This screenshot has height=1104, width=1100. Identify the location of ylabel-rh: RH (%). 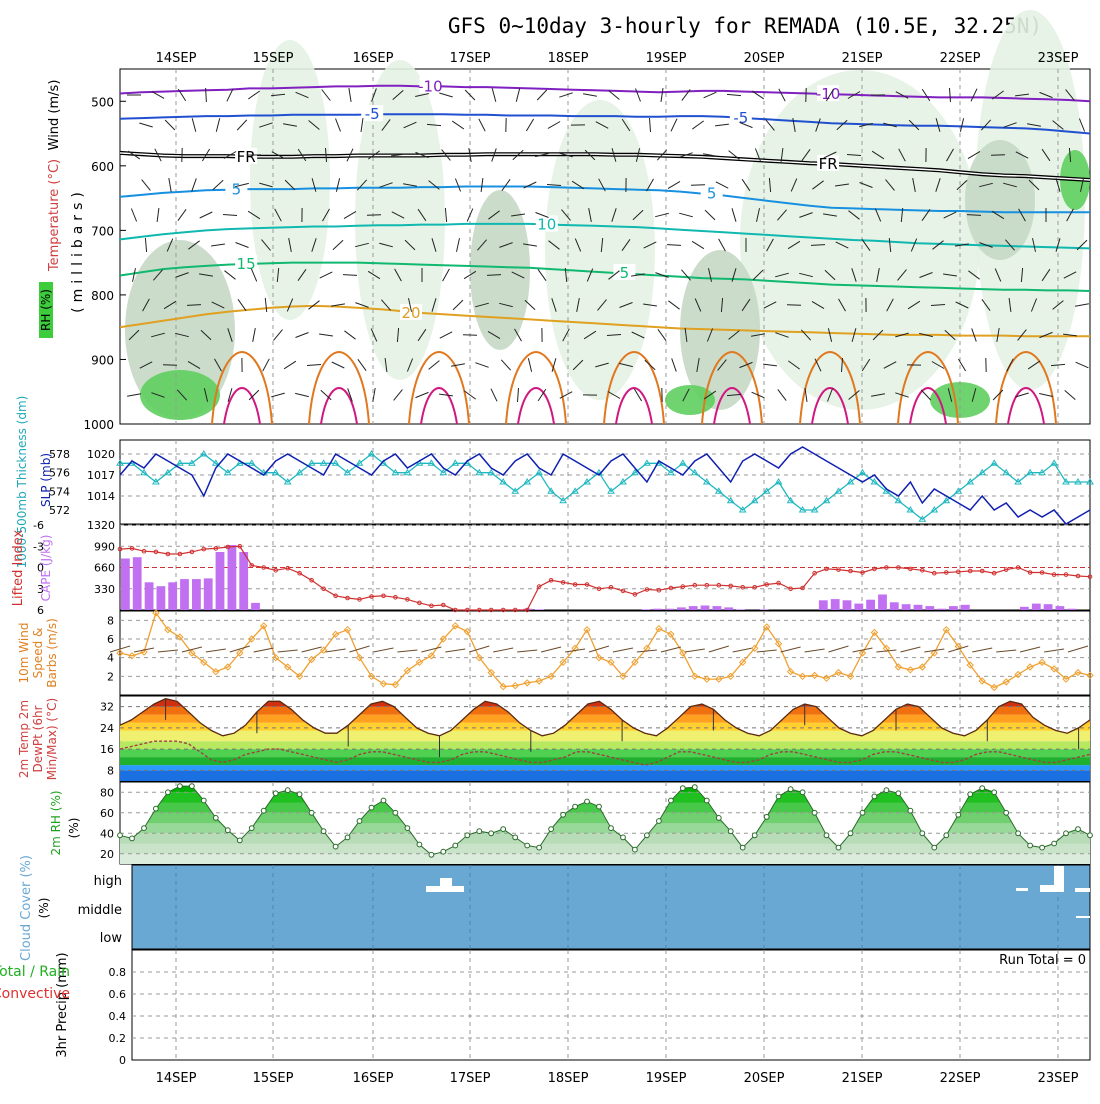
(46, 310).